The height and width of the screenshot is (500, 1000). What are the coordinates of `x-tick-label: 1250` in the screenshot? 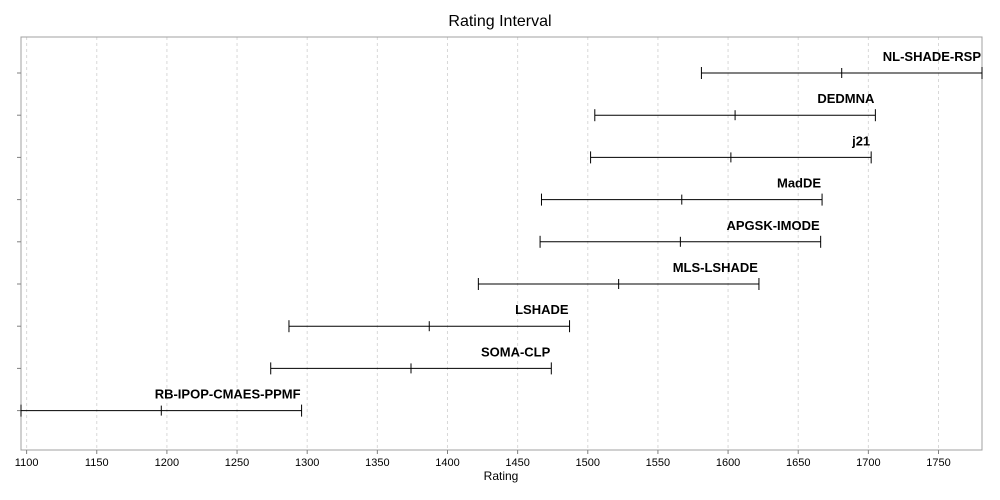 It's located at (237, 463).